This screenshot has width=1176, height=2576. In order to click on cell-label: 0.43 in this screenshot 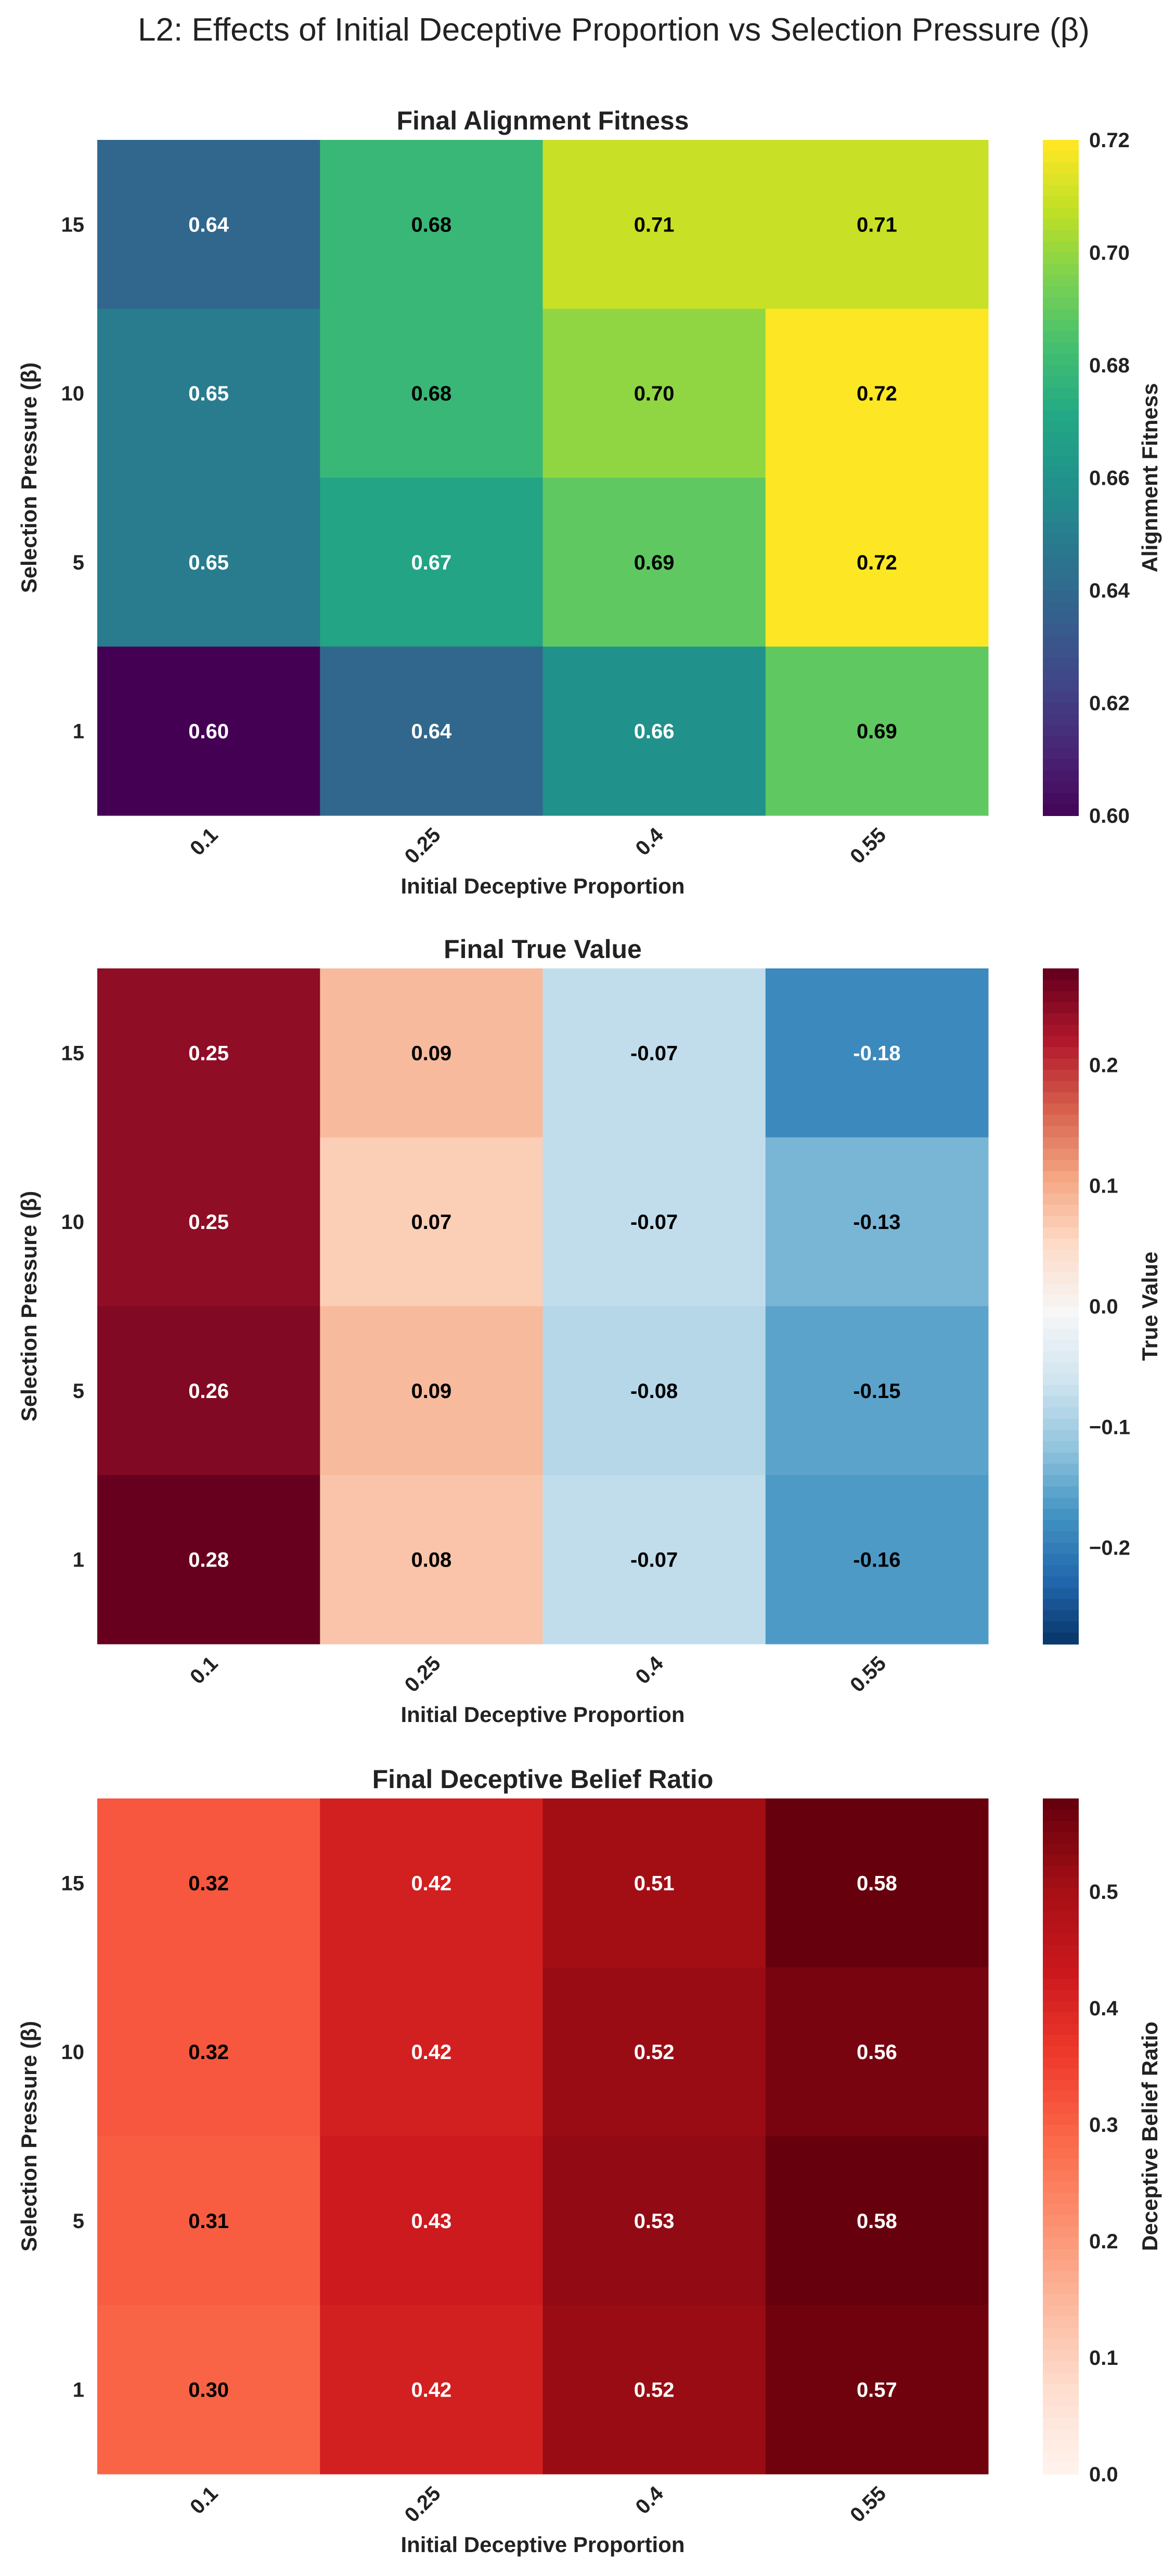, I will do `click(431, 2221)`.